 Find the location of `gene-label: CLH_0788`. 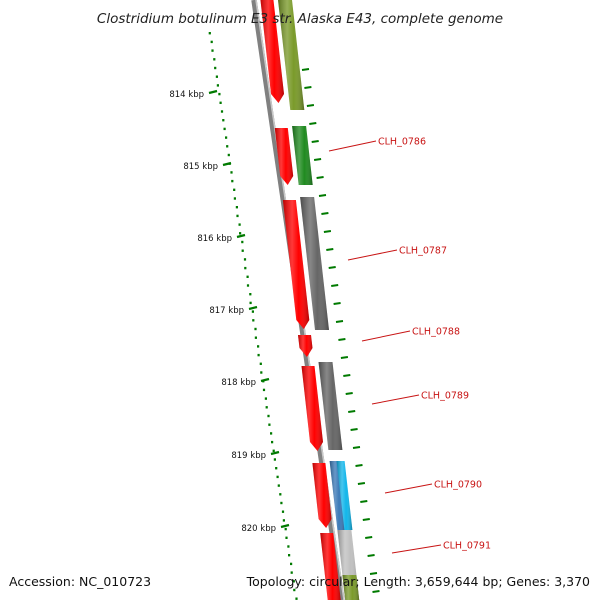

gene-label: CLH_0788 is located at coordinates (436, 332).